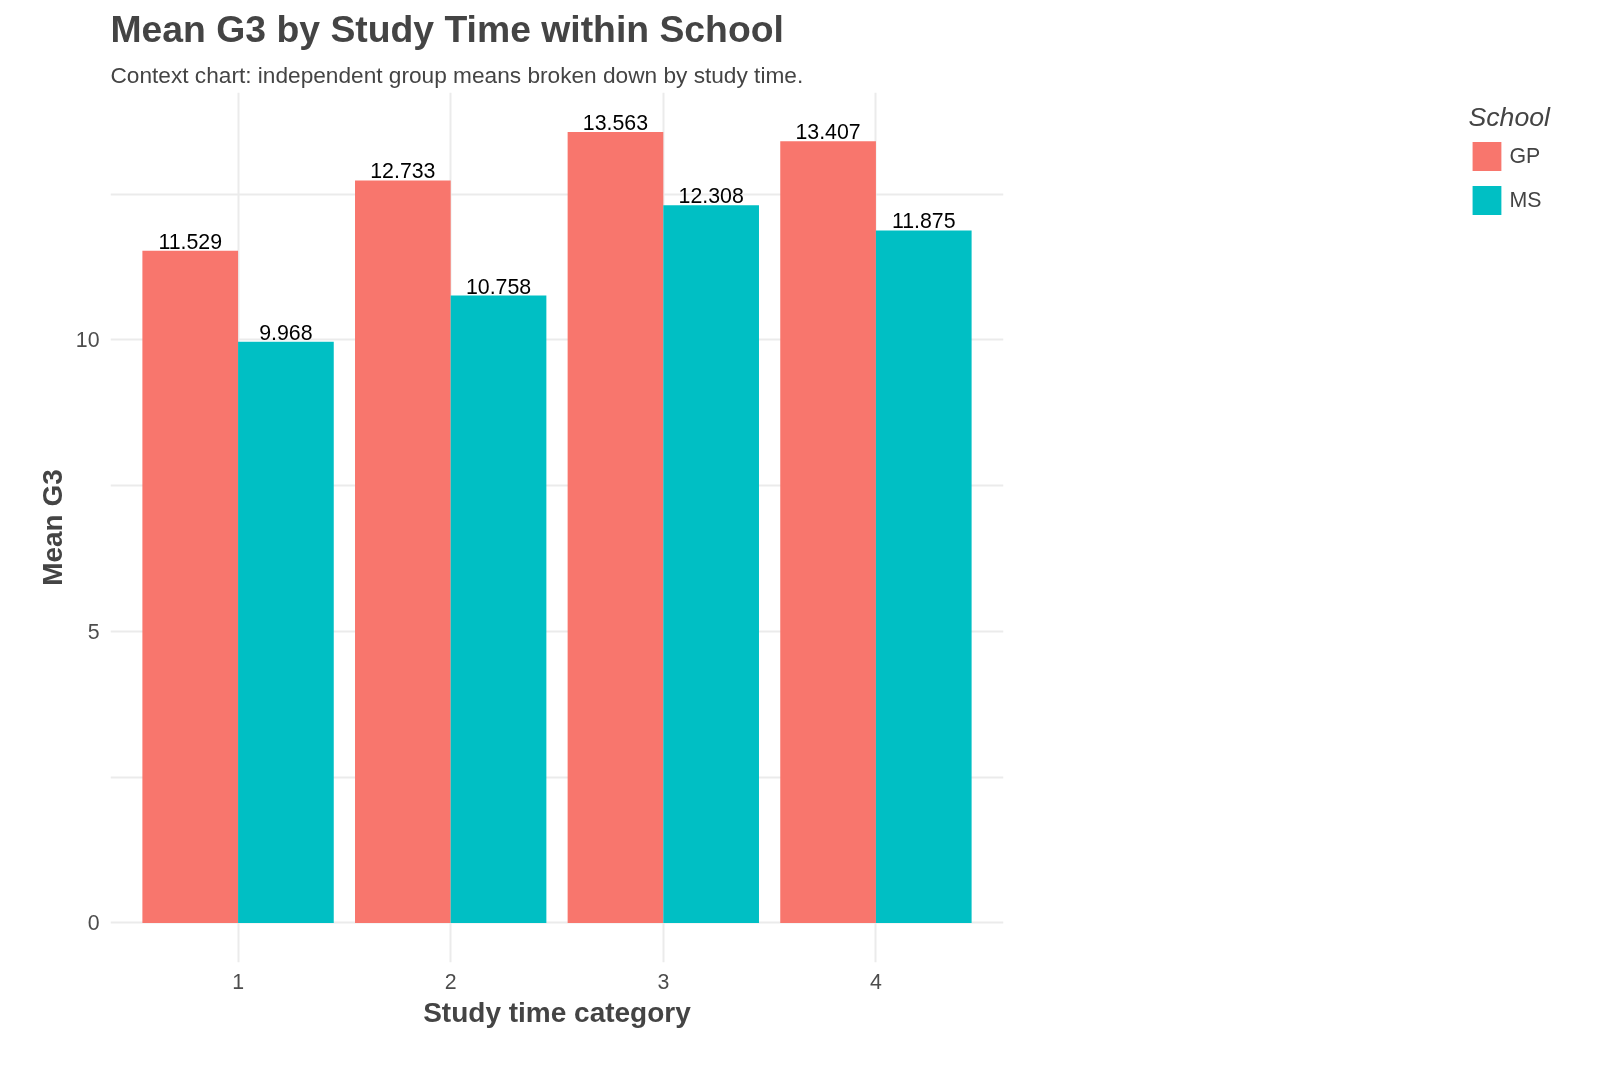 The image size is (1600, 1067). Describe the element at coordinates (663, 981) in the screenshot. I see `x-tick-label: 3` at that location.